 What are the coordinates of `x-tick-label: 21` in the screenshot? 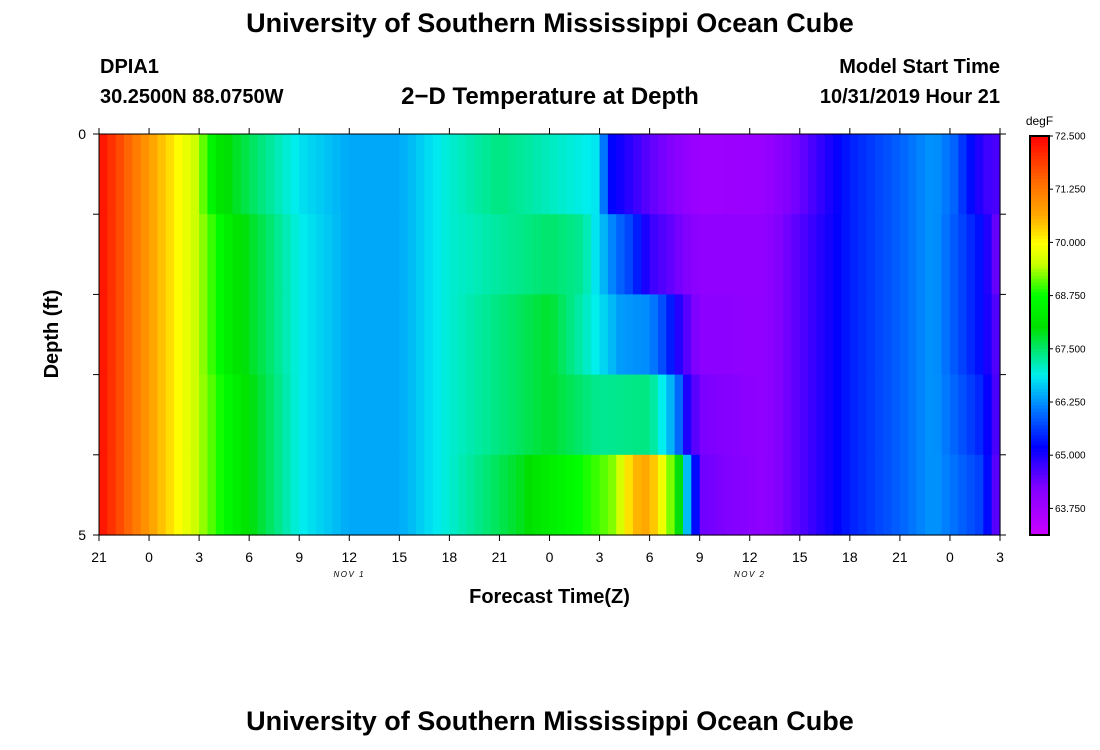 It's located at (500, 557).